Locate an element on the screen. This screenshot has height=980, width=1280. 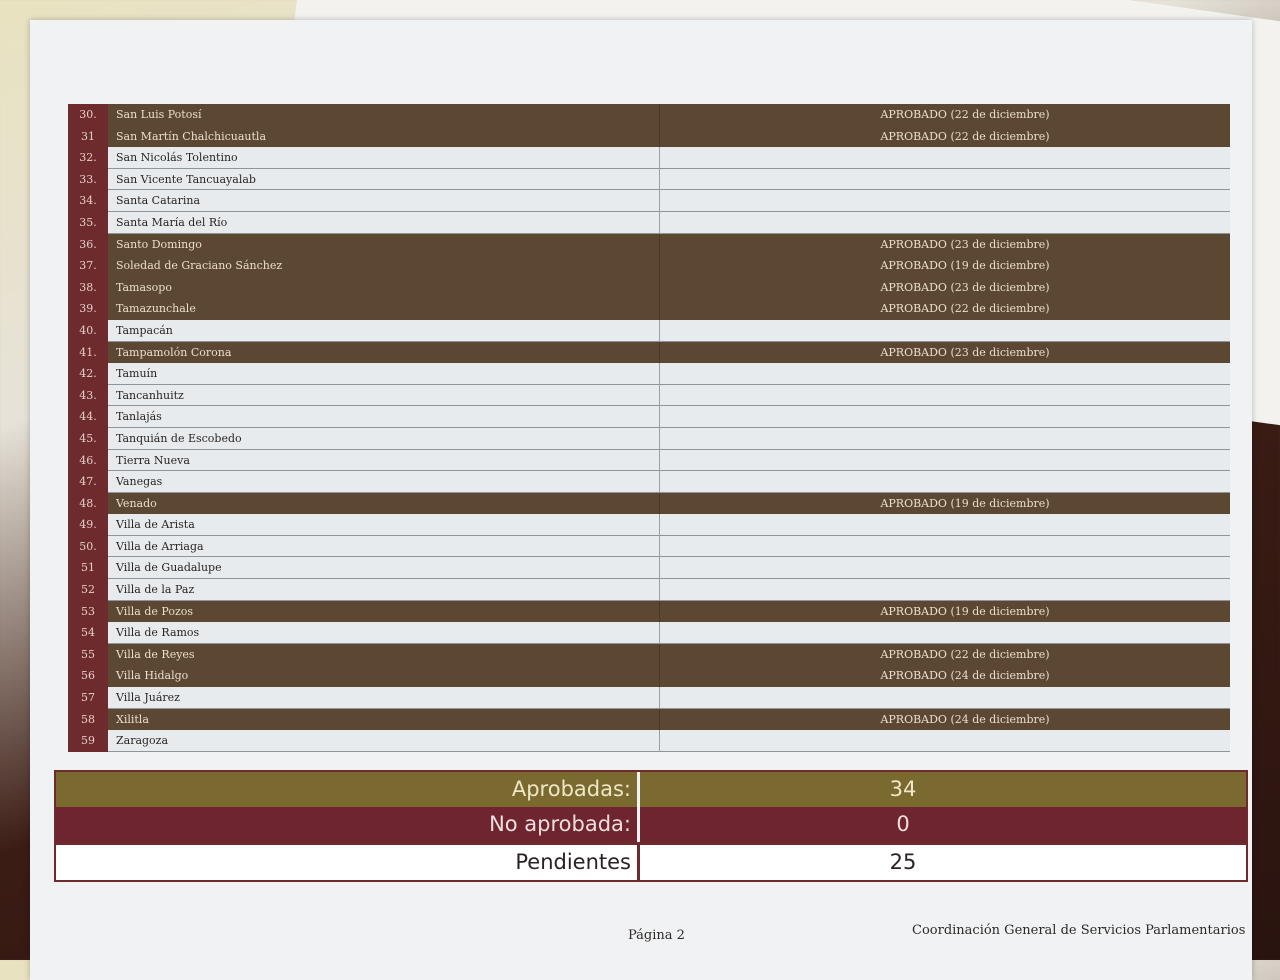
row-number: 59 is located at coordinates (88, 741).